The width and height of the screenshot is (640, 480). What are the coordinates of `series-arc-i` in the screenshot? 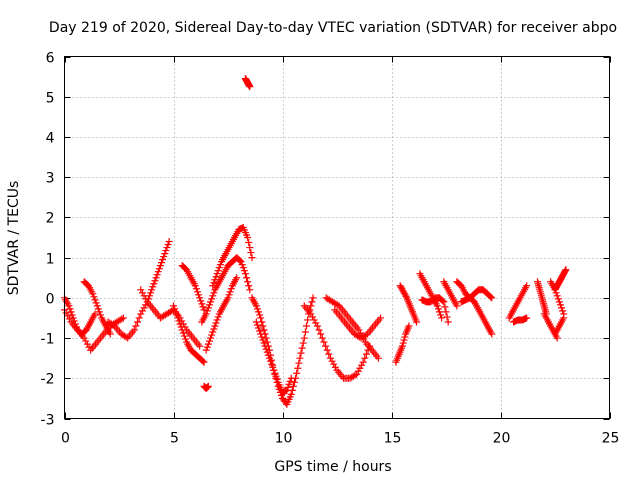 It's located at (232, 256).